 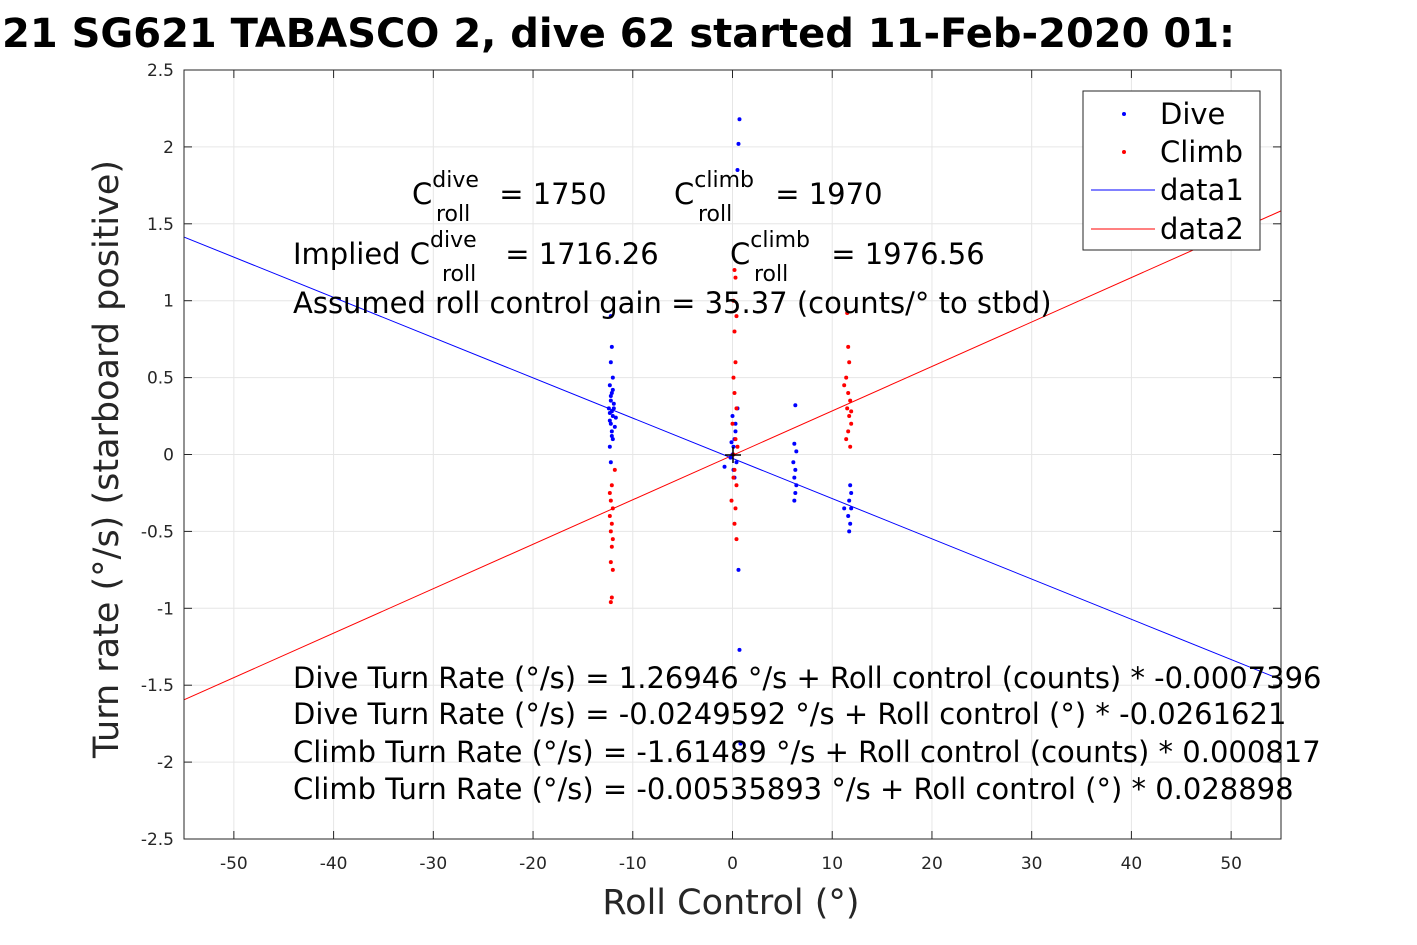 I want to click on legend-dive-marker, so click(x=1124, y=114).